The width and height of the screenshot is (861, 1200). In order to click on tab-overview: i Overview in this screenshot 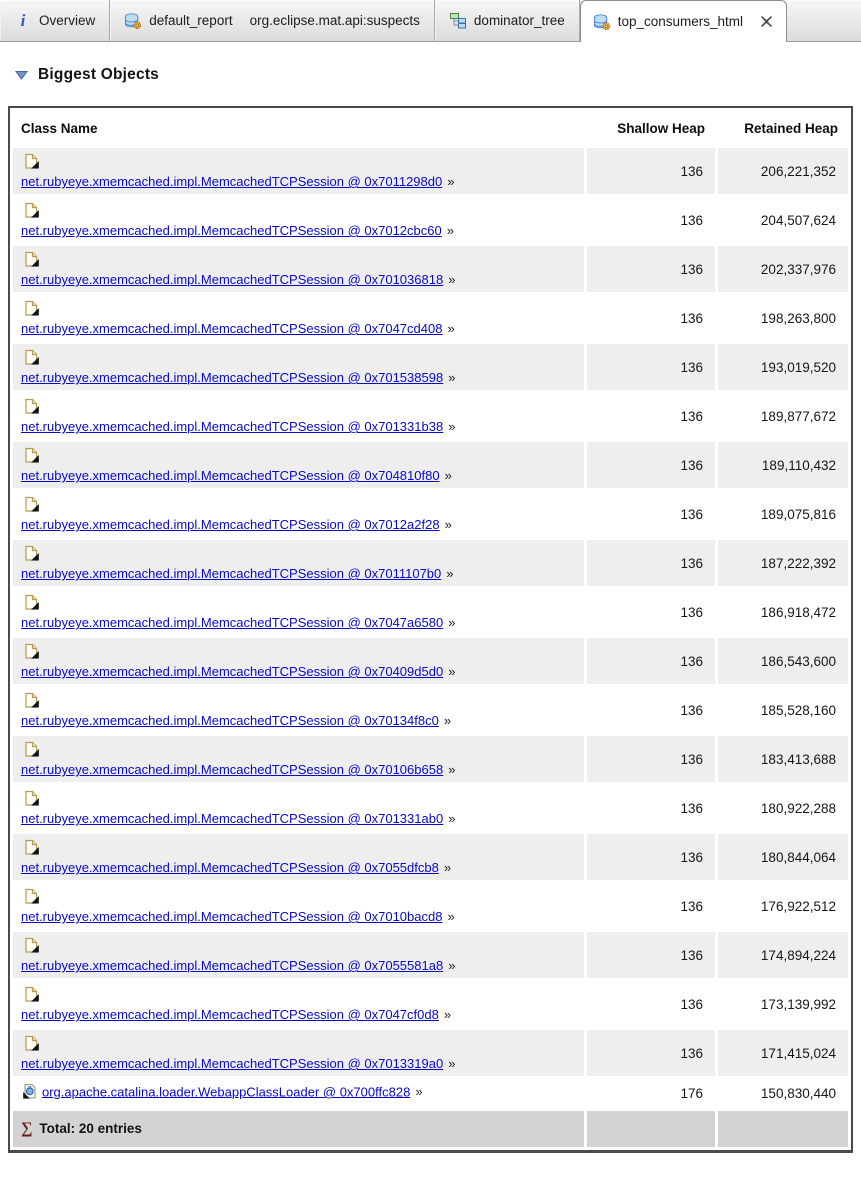, I will do `click(55, 20)`.